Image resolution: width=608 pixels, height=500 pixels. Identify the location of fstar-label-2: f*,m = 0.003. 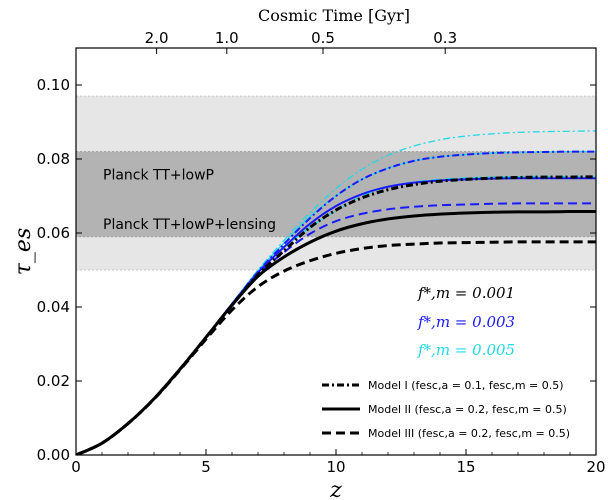
(466, 322).